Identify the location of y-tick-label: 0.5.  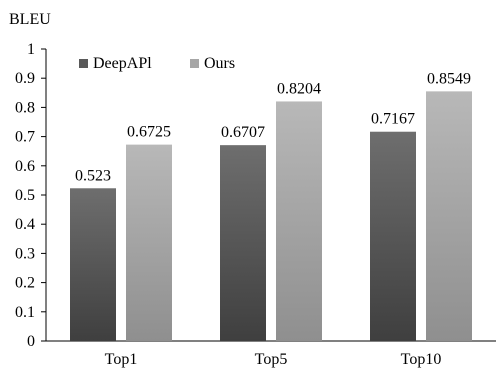
(25, 195).